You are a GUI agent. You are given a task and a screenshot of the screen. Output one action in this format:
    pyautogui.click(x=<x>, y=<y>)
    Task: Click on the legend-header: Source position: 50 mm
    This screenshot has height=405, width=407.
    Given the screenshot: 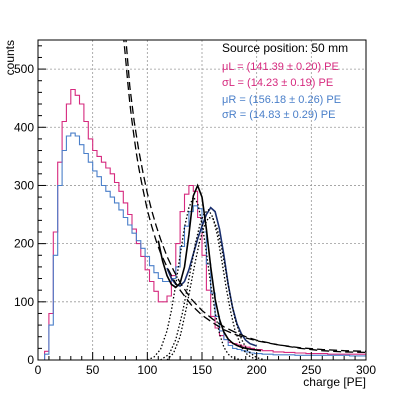 What is the action you would take?
    pyautogui.click(x=285, y=48)
    